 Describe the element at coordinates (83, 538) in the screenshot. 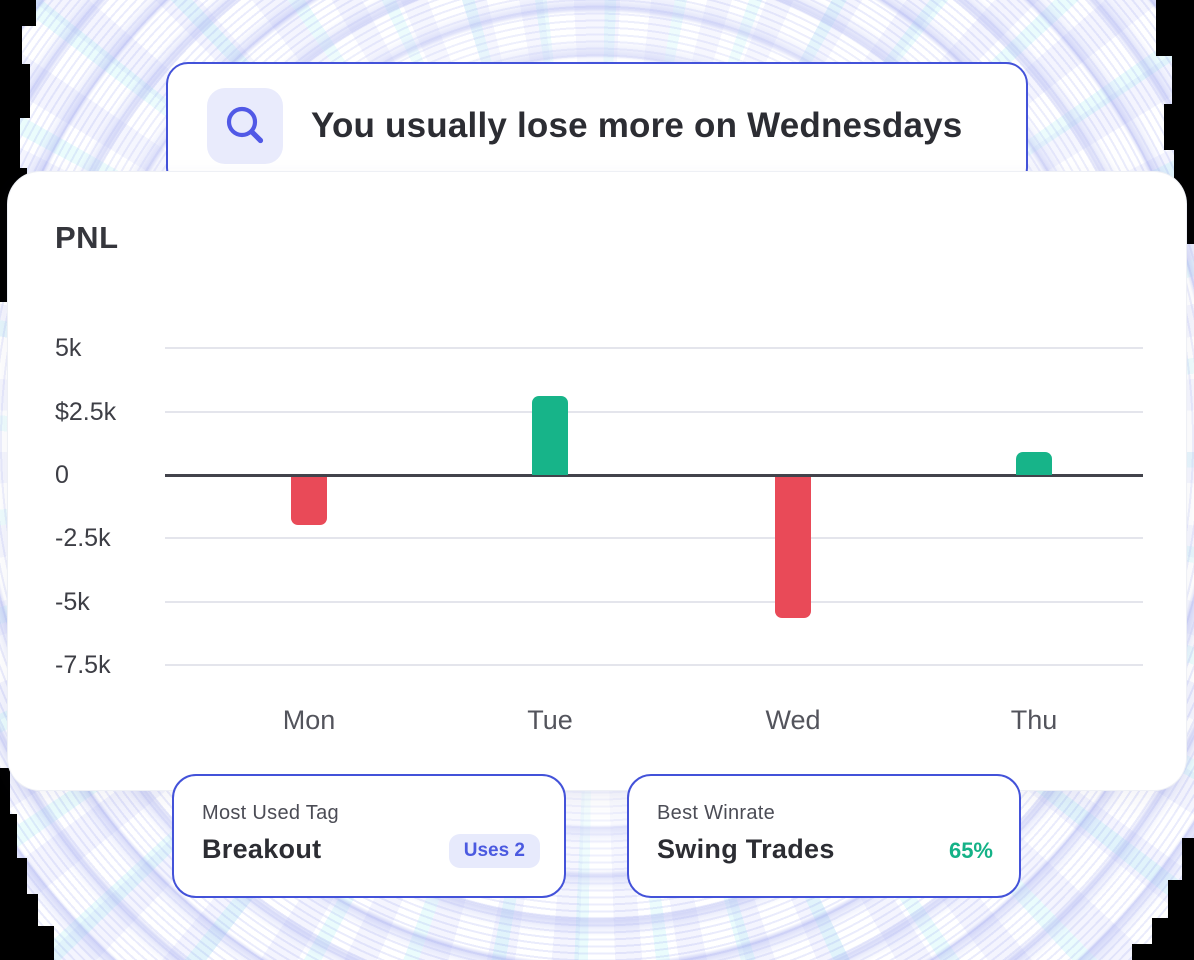

I see `y-axis-tick-label: -2.5k` at that location.